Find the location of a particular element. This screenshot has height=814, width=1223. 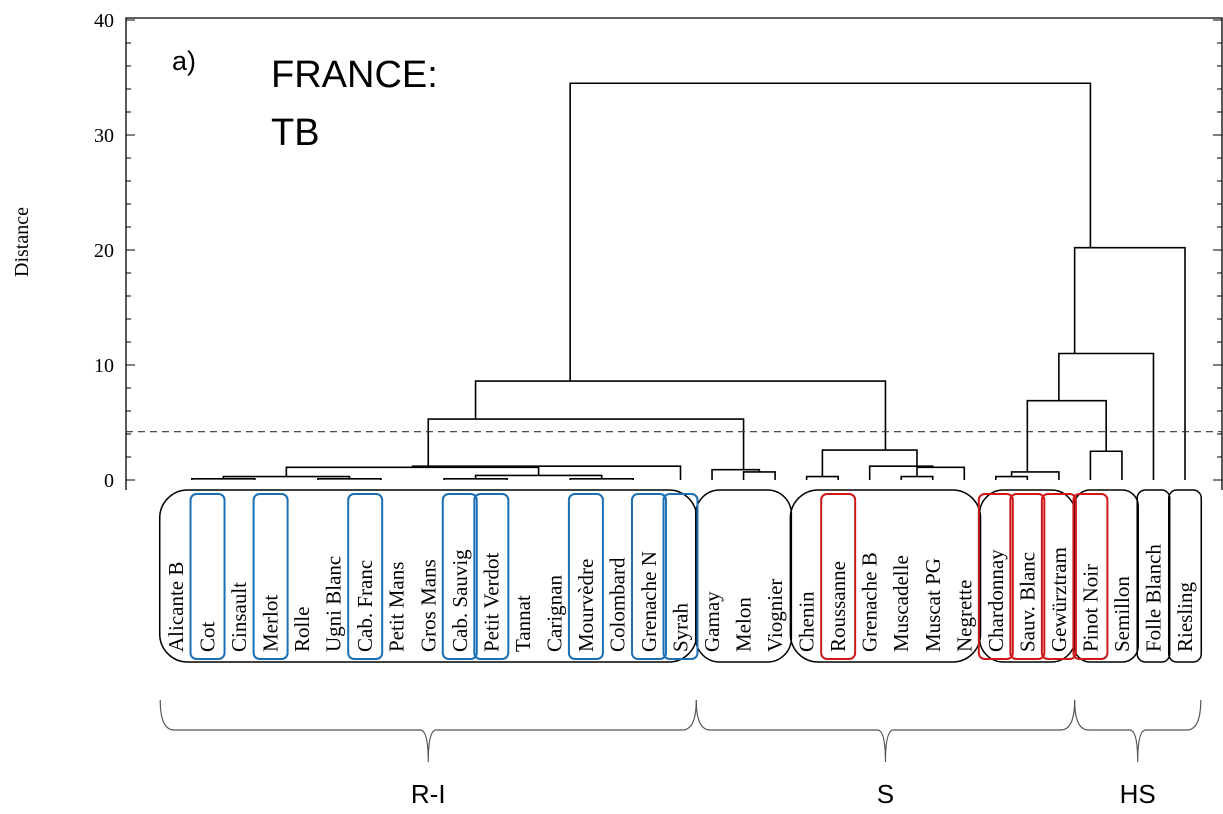

y-tick-label: 30 is located at coordinates (104, 136).